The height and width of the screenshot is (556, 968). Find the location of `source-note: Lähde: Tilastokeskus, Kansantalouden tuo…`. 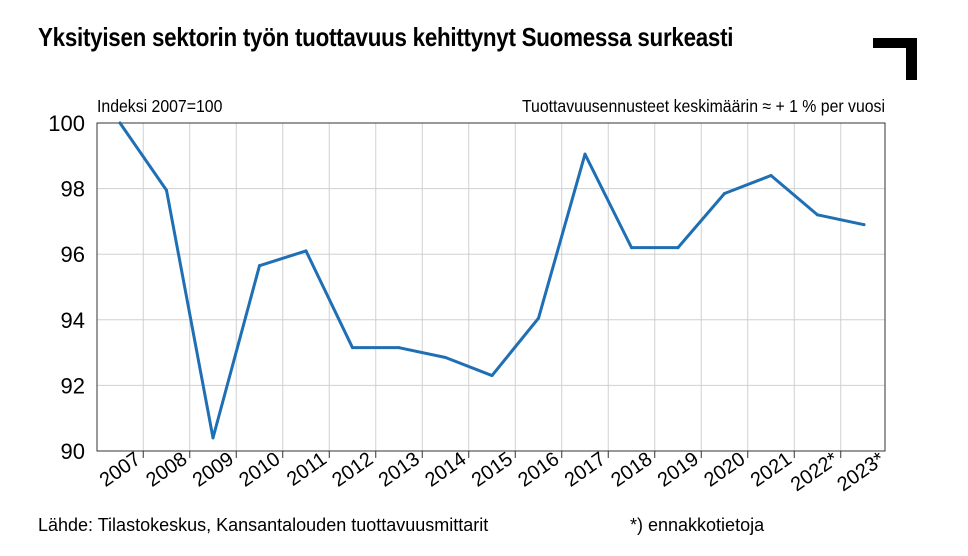

source-note: Lähde: Tilastokeskus, Kansantalouden tuo… is located at coordinates (263, 525).